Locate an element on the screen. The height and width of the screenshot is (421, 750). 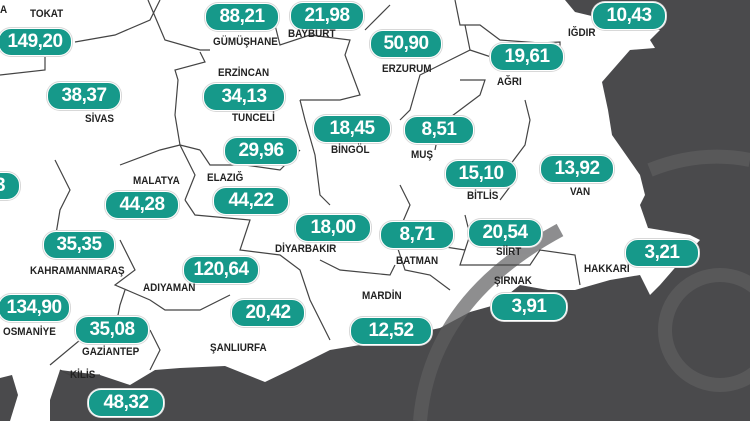
province-label-bayburt: BAYBURT is located at coordinates (312, 34).